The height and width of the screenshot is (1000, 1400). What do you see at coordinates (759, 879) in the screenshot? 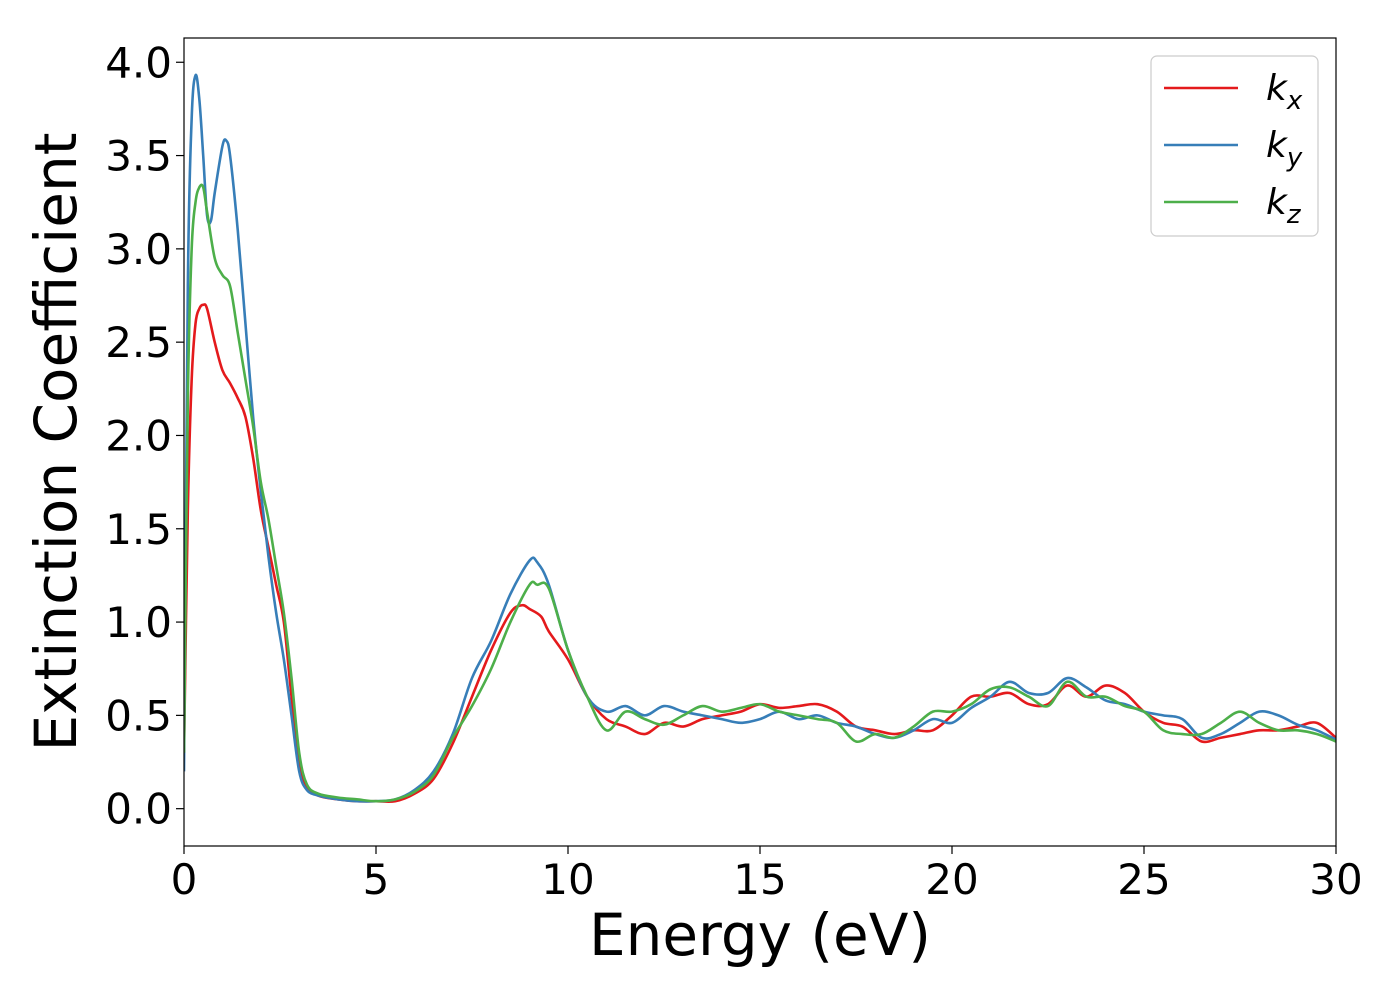
I see `x-tick-label: 15` at bounding box center [759, 879].